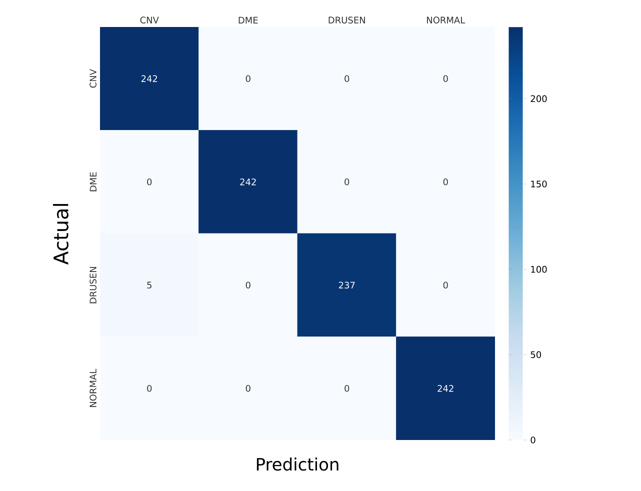  Describe the element at coordinates (149, 285) in the screenshot. I see `data-label: 5` at that location.